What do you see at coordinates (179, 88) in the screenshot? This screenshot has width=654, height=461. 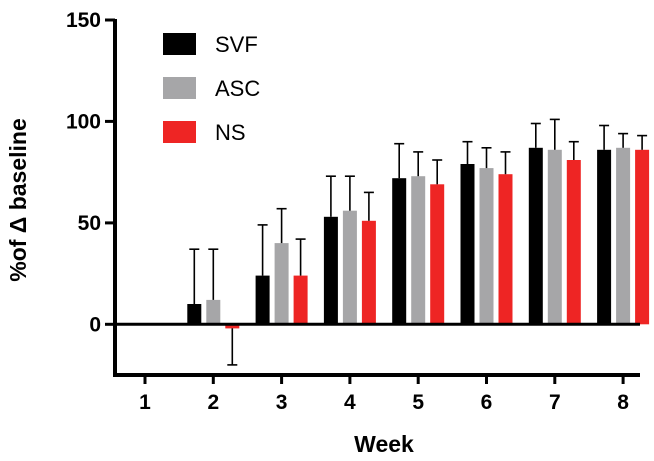 I see `legend-swatch-asc` at bounding box center [179, 88].